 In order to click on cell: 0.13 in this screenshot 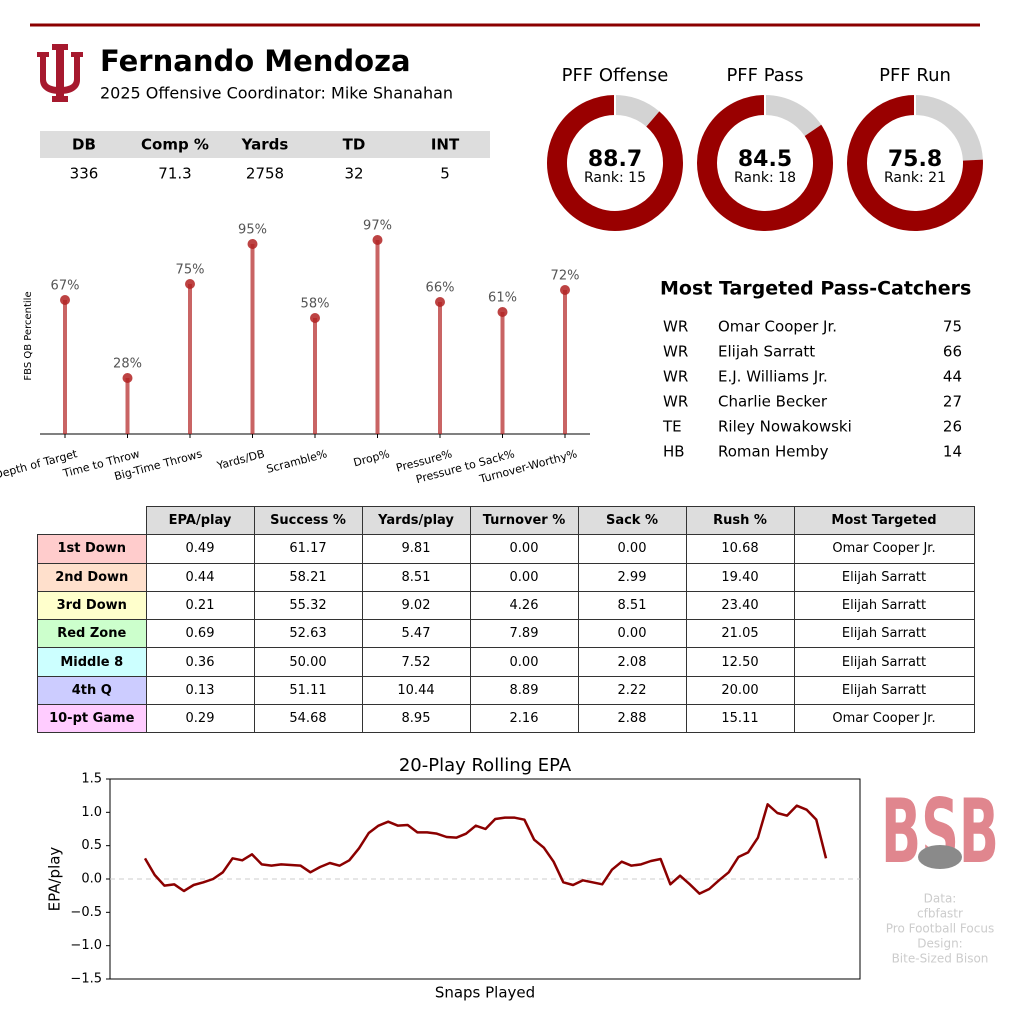, I will do `click(200, 690)`.